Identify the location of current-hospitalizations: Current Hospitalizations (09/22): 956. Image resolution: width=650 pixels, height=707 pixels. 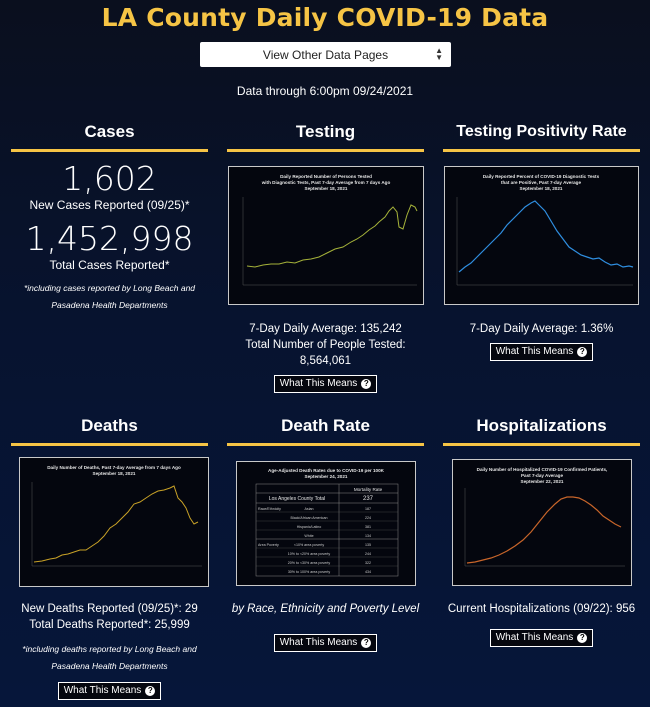
(541, 609).